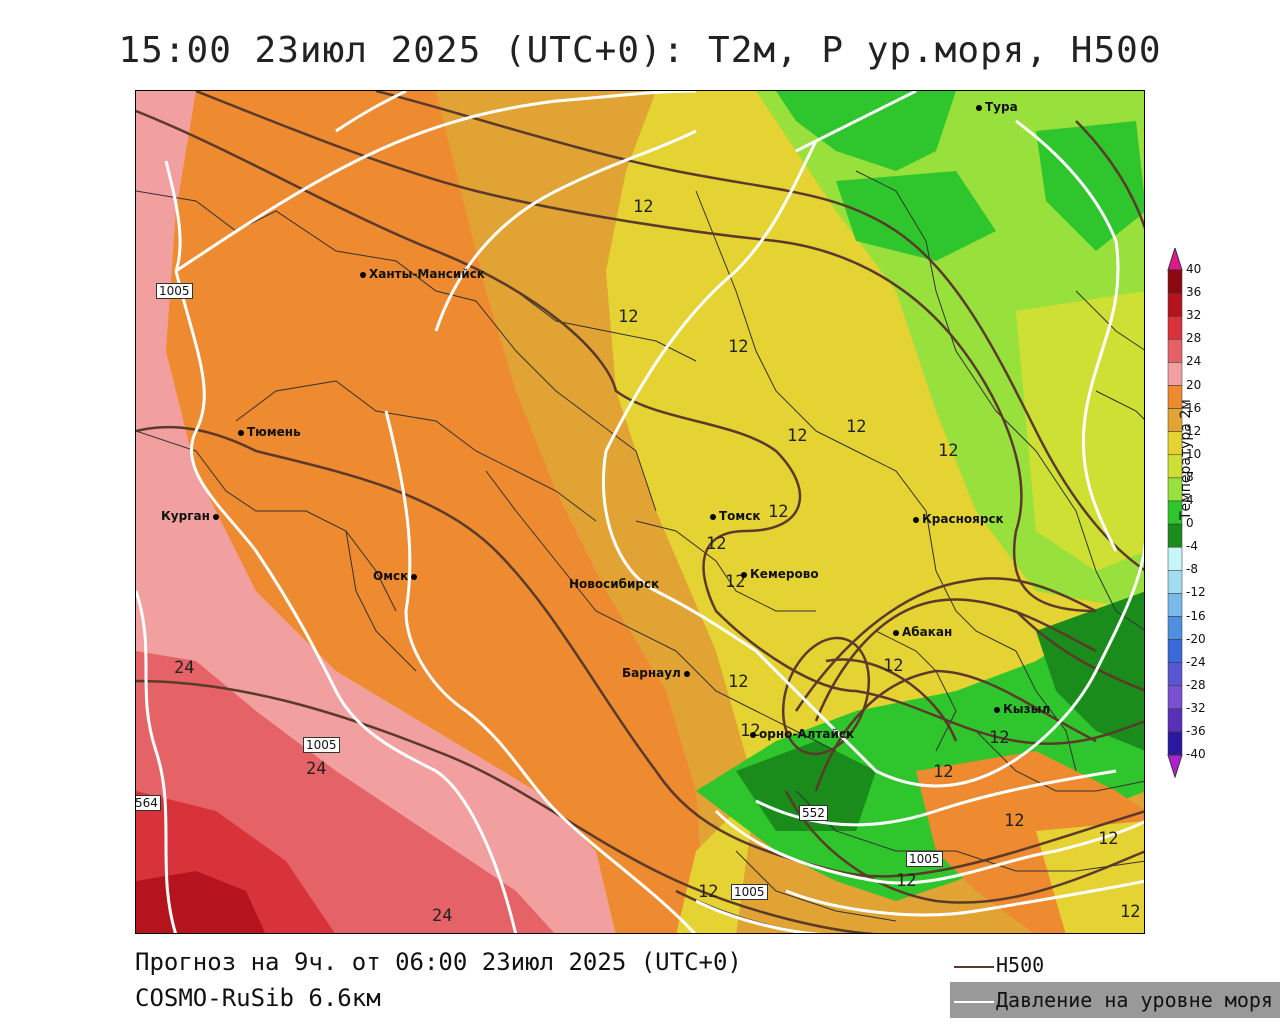 The height and width of the screenshot is (1024, 1280). Describe the element at coordinates (1190, 523) in the screenshot. I see `colorbar-tick-label: 0` at that location.